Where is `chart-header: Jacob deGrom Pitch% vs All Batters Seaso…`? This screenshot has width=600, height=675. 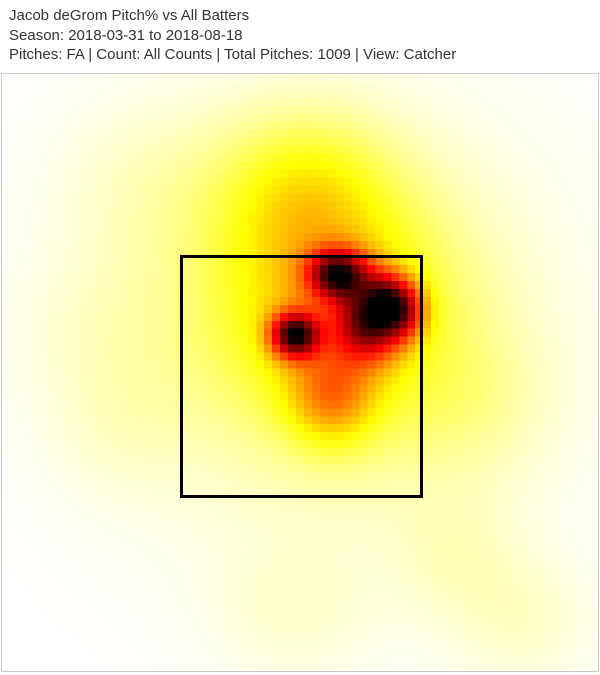
chart-header: Jacob deGrom Pitch% vs All Batters Seaso… is located at coordinates (300, 32).